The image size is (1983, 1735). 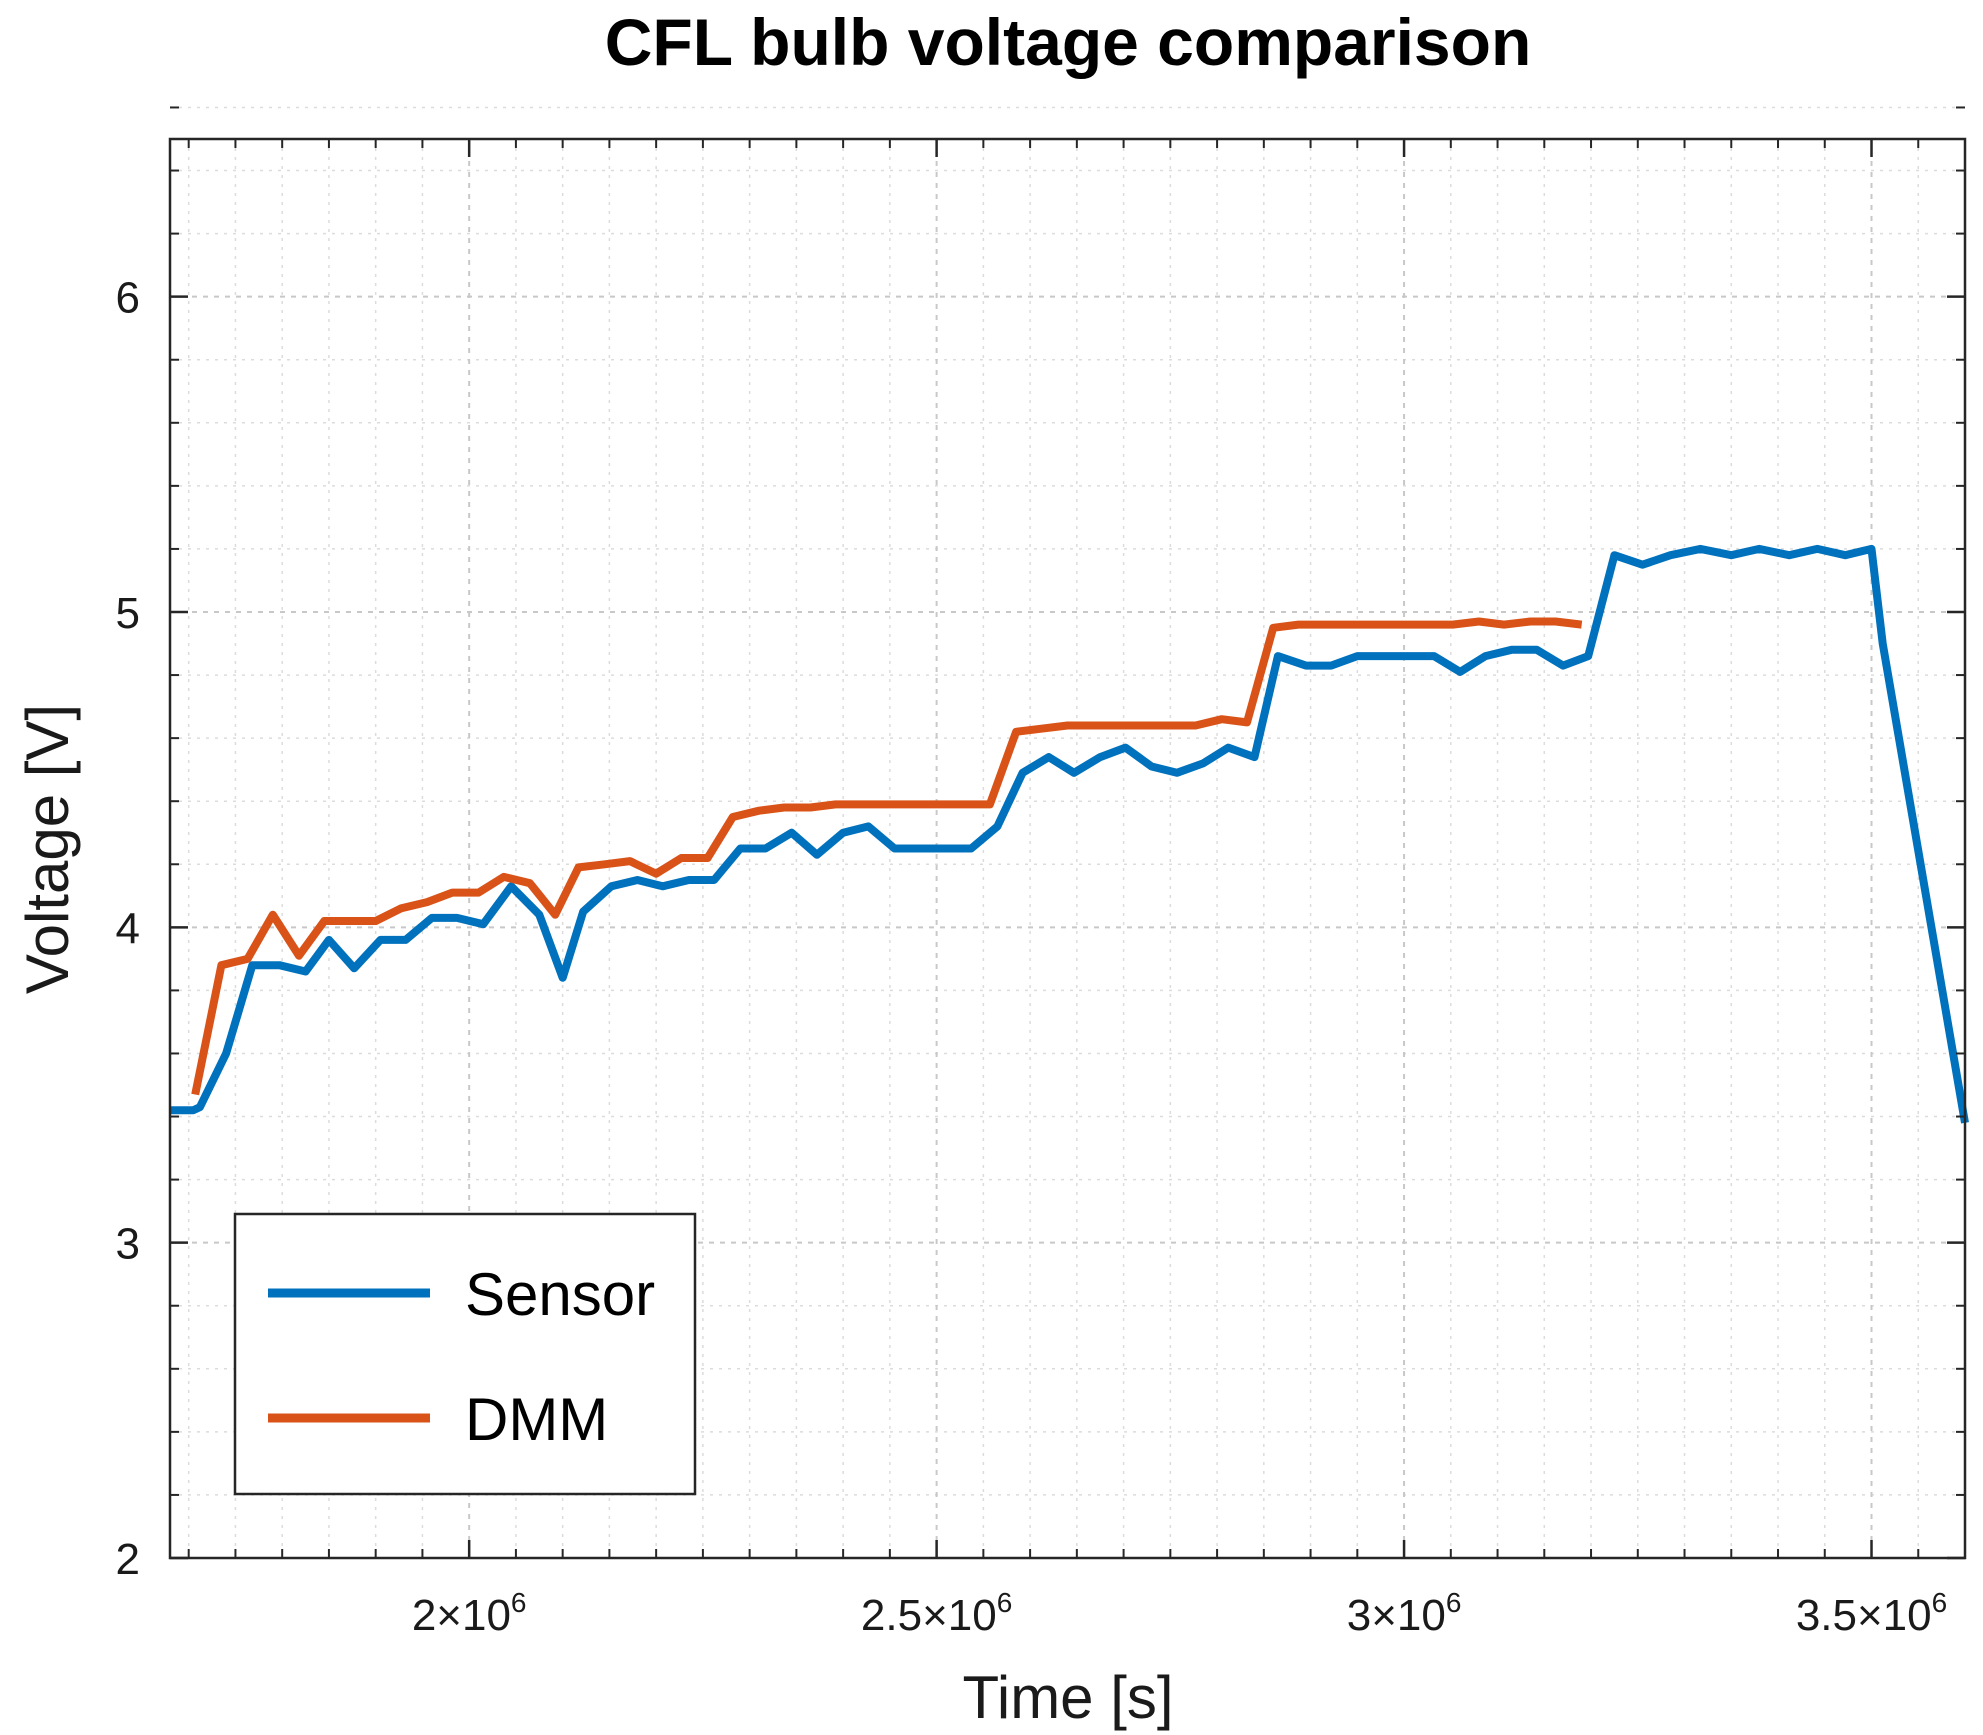 I want to click on y-tick-label: 5, so click(x=128, y=613).